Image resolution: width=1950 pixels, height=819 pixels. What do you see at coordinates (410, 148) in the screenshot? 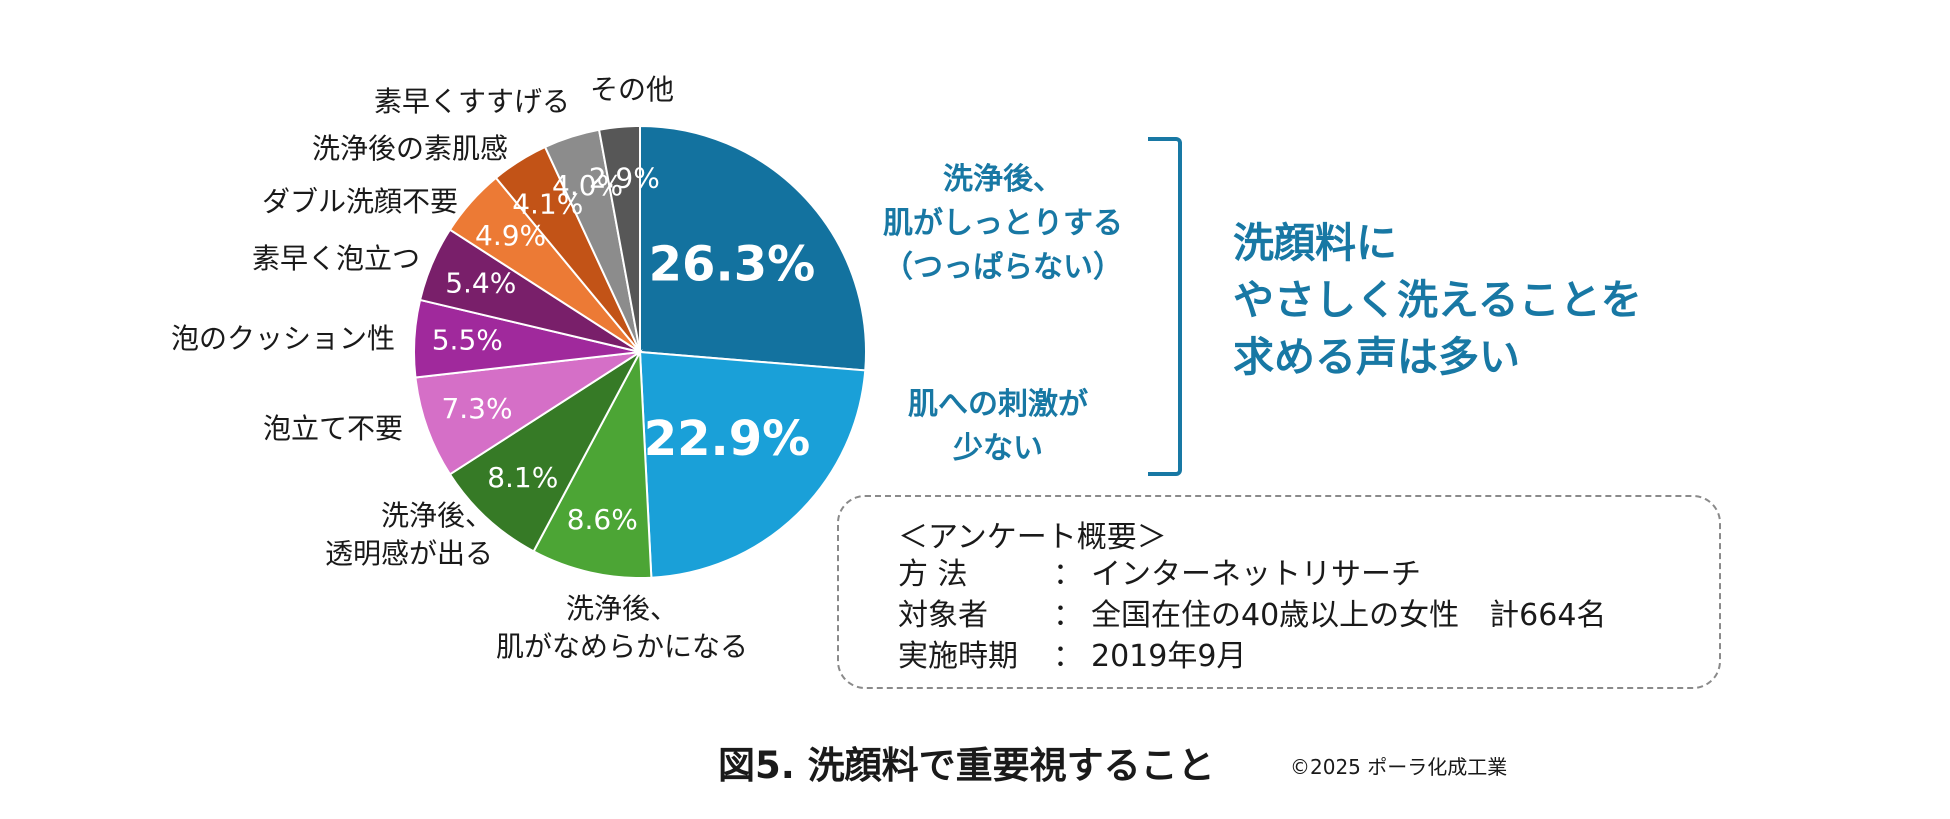
I see `category-label-洗浄後の素肌感: 洗浄後の素肌感` at bounding box center [410, 148].